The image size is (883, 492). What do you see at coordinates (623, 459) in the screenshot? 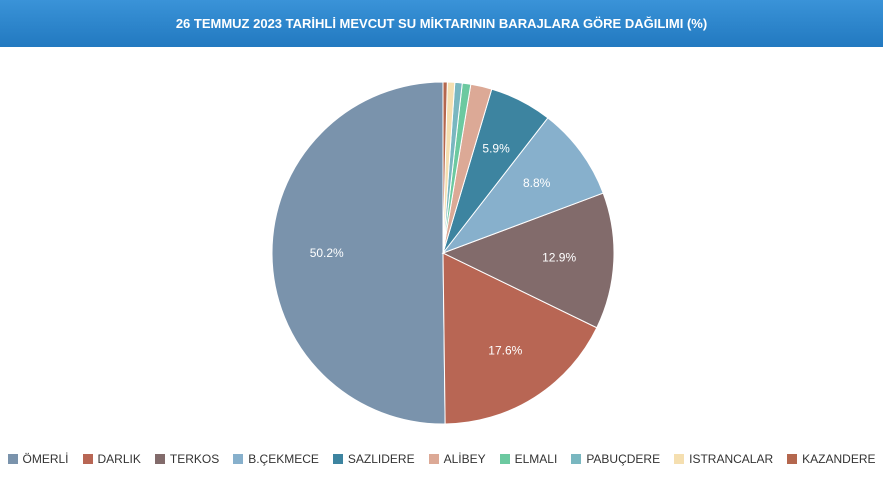
I see `legend-label: PABUÇDERE` at bounding box center [623, 459].